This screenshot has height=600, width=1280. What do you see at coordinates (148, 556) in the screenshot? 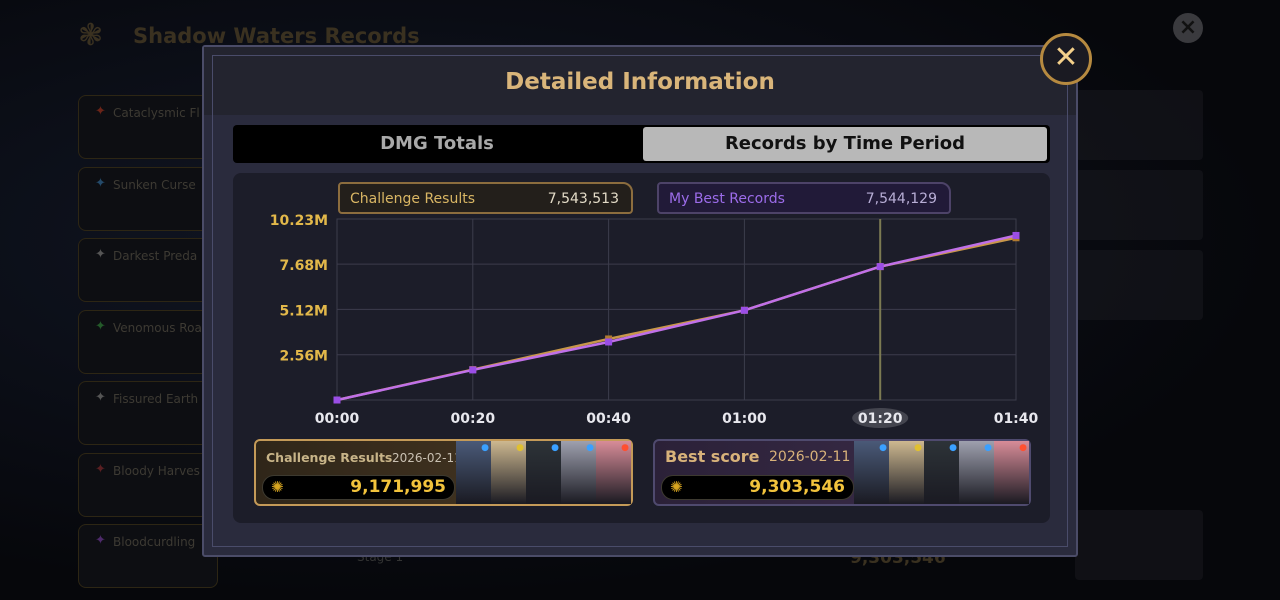
I see `background-boss-item: ✦ Bloodcurdling` at bounding box center [148, 556].